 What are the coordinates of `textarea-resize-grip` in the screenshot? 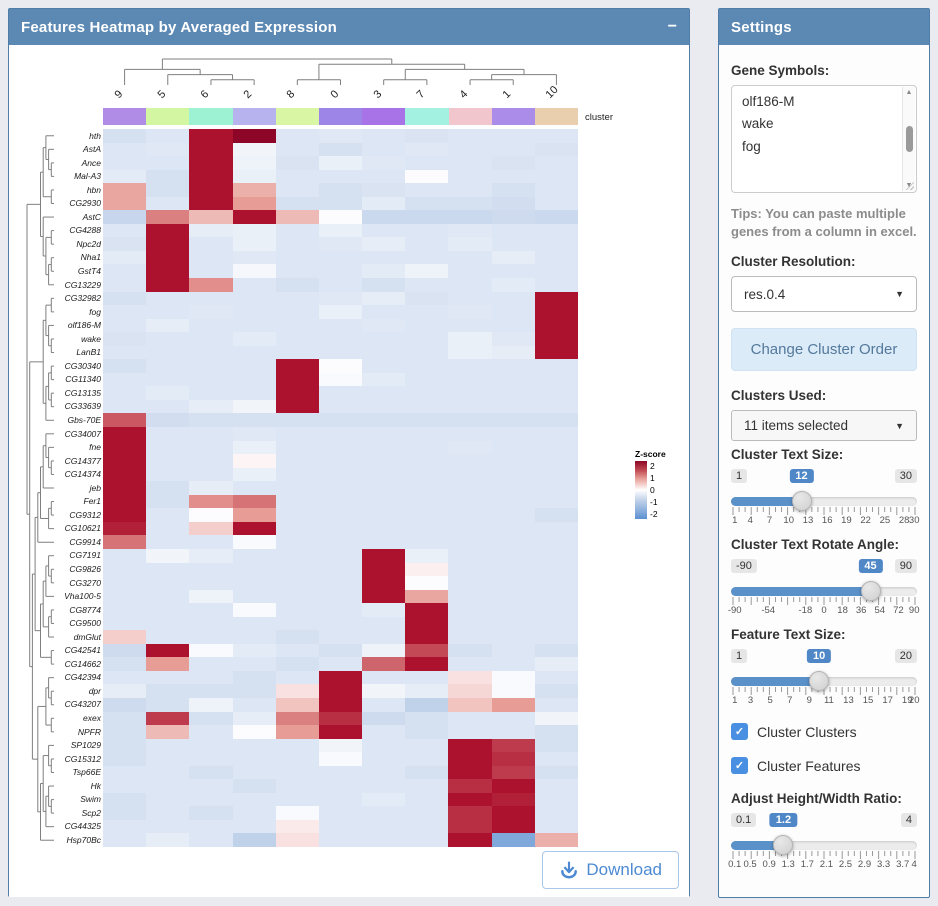 It's located at (909, 185).